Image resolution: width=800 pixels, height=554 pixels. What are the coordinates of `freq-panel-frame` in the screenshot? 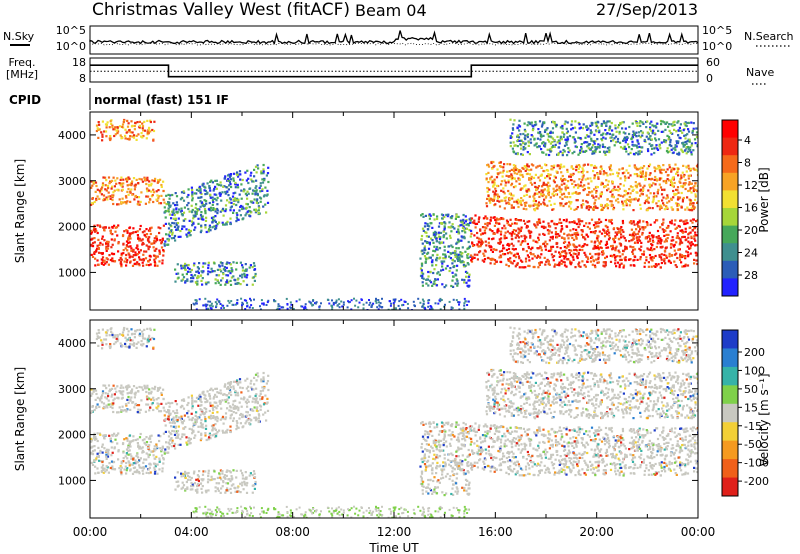 It's located at (394, 70).